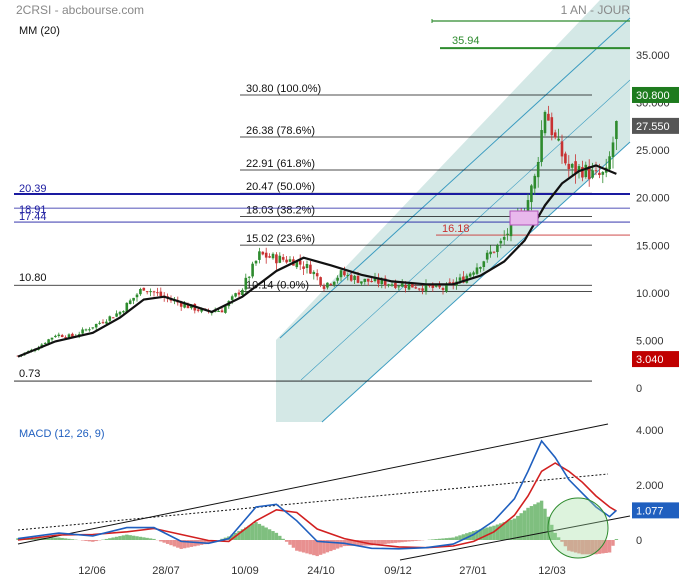  I want to click on price-tick-label: 20.000, so click(653, 199).